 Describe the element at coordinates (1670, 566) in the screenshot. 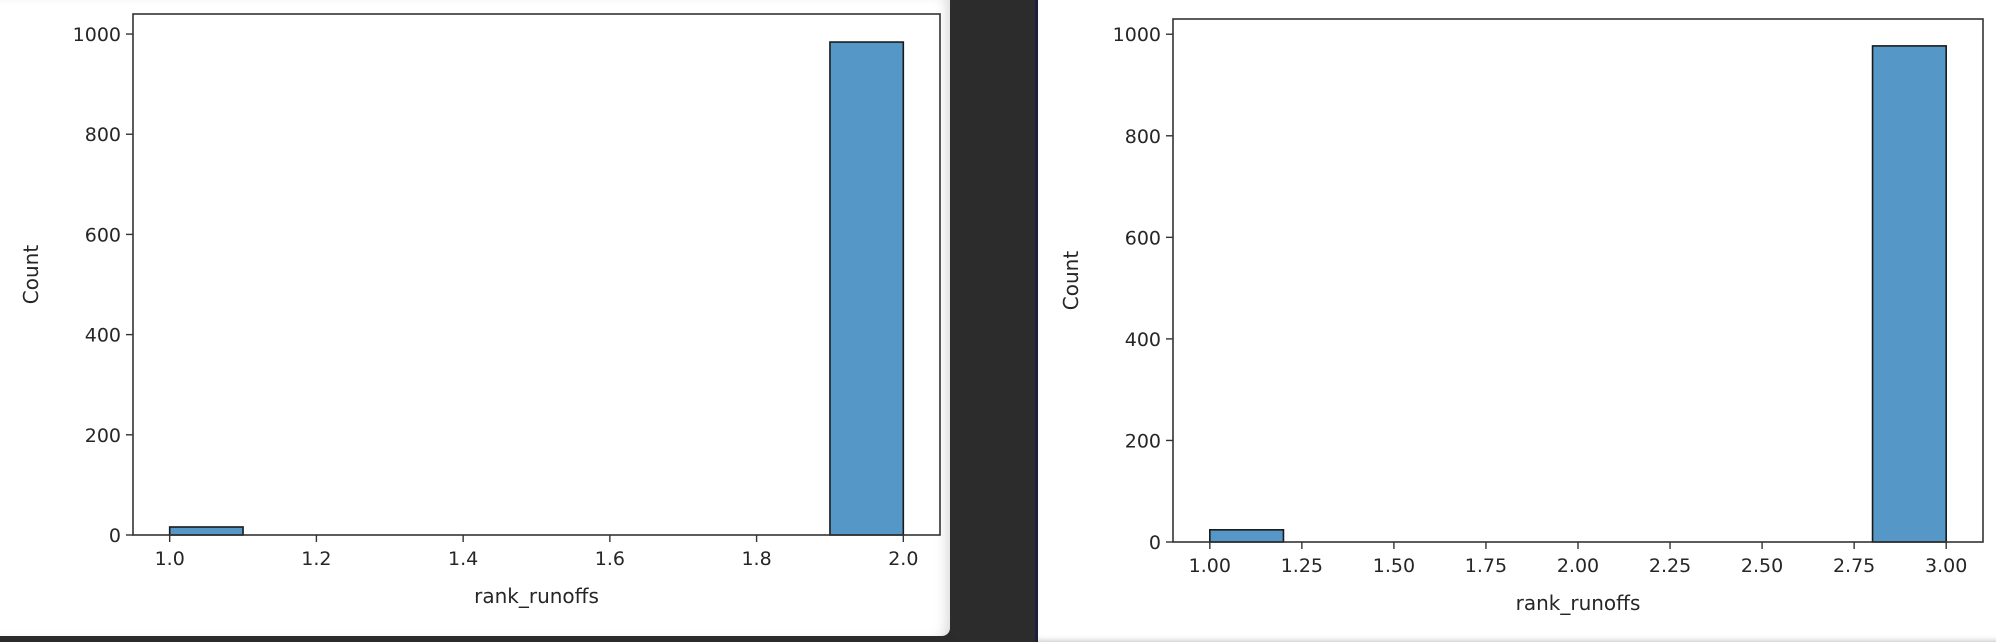

I see `x-tick-label: 2.25` at that location.